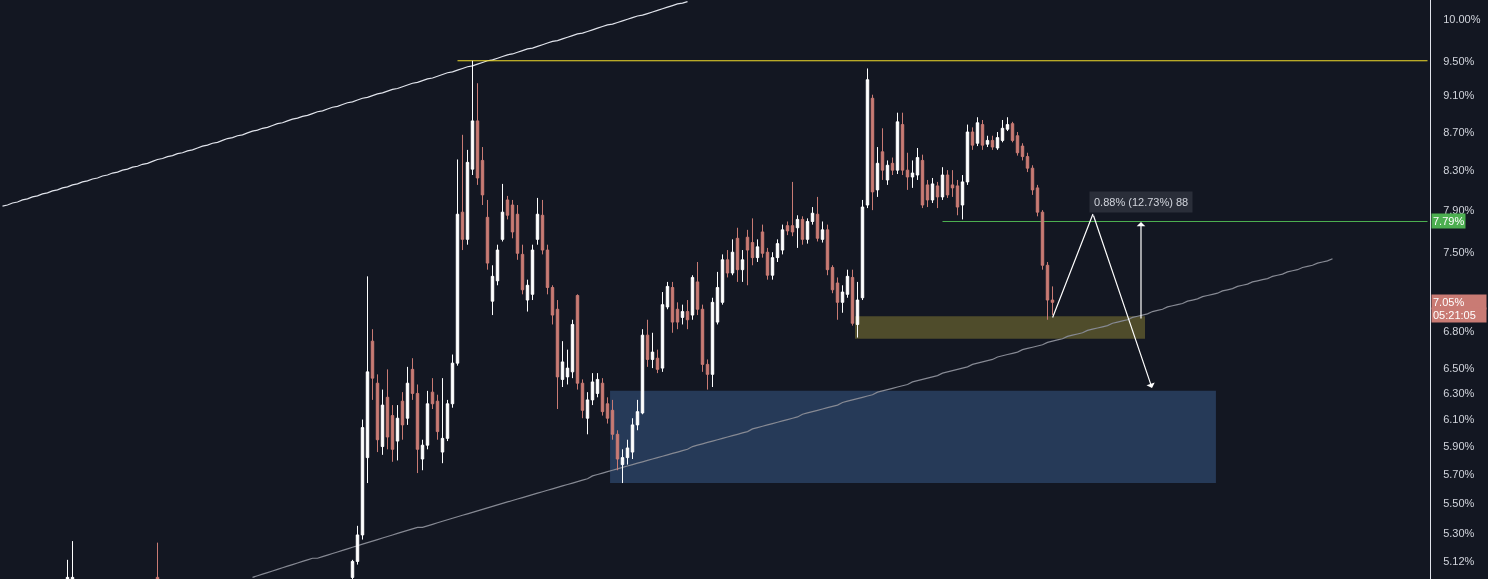 This screenshot has width=1488, height=579. What do you see at coordinates (1462, 19) in the screenshot?
I see `y-tick-label: 10.00%` at bounding box center [1462, 19].